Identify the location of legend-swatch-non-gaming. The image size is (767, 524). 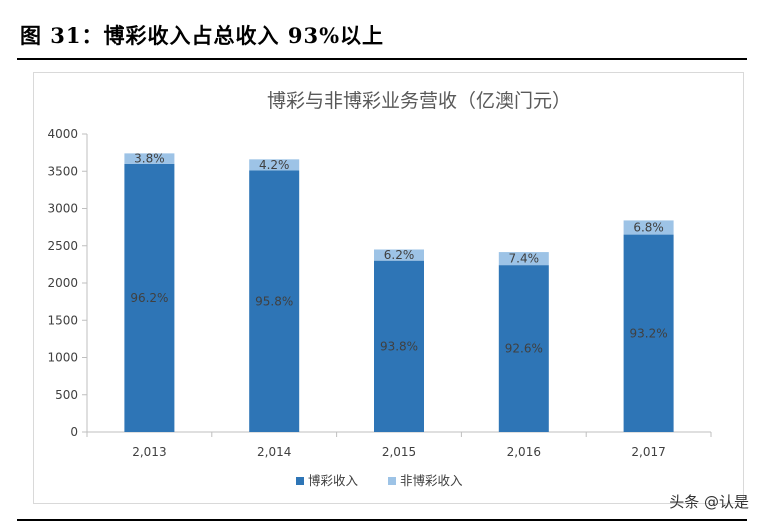
(392, 481).